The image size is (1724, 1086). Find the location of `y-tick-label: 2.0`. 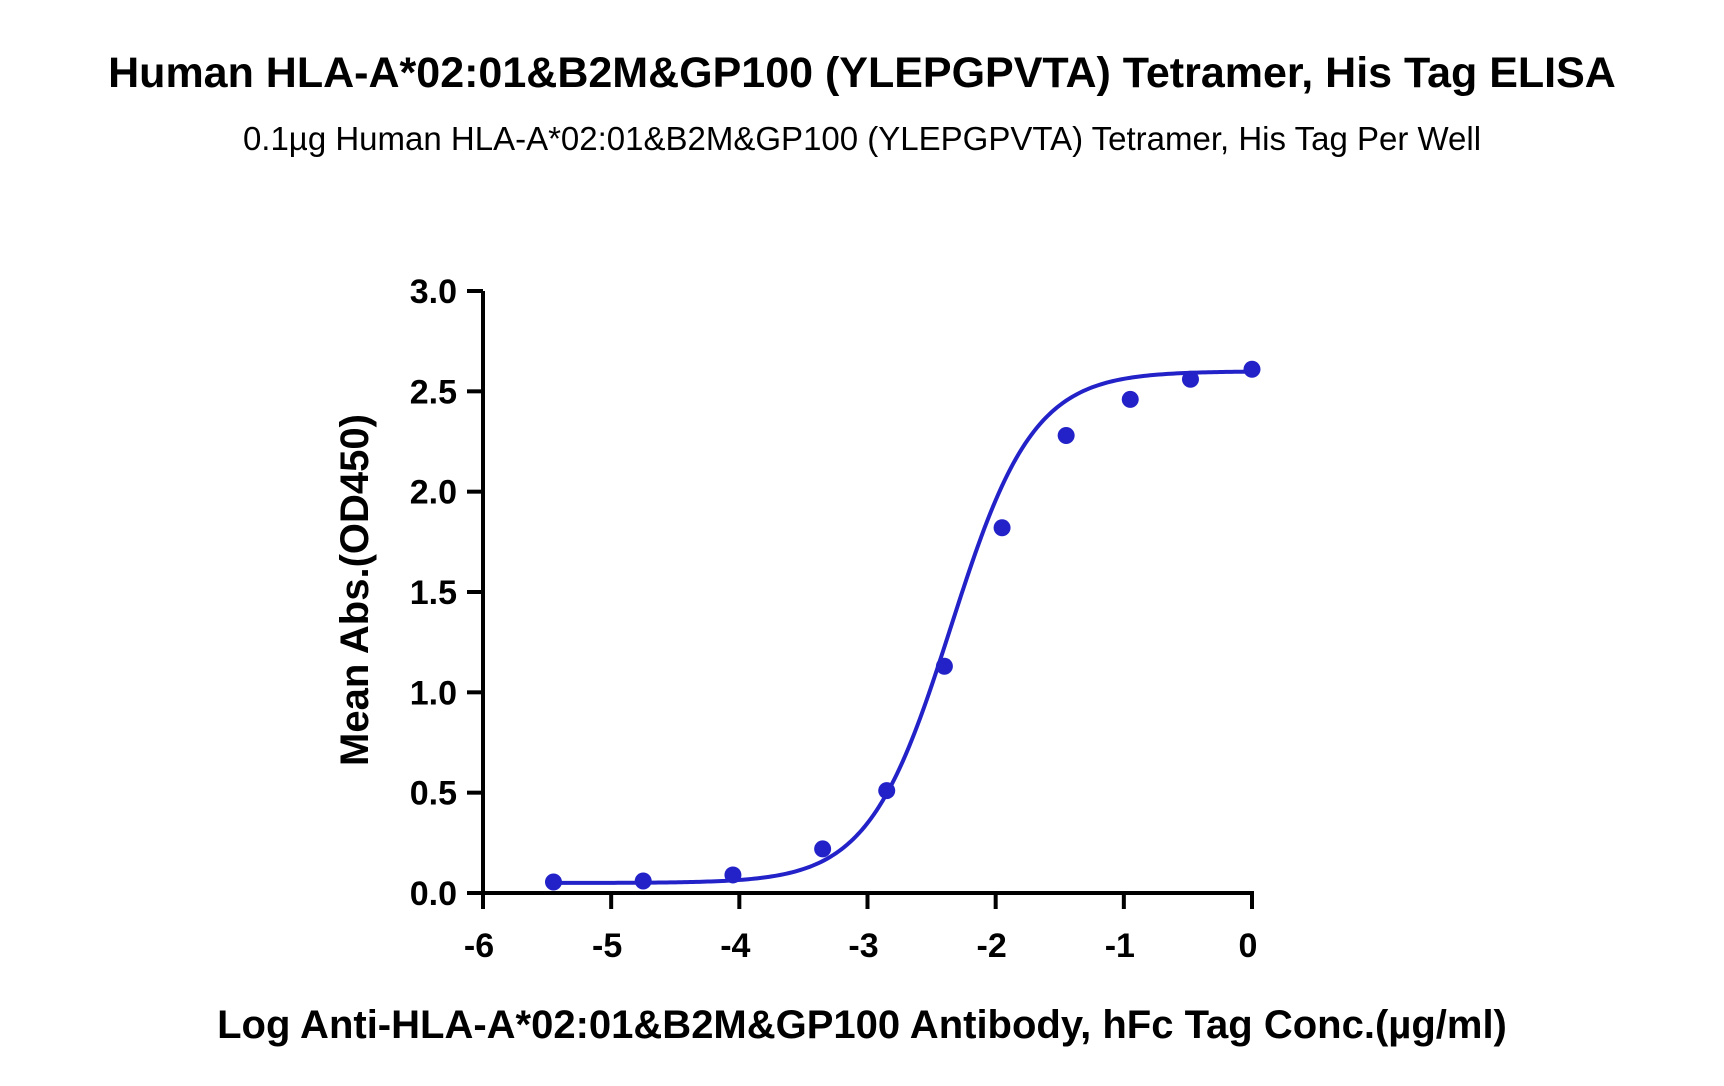

y-tick-label: 2.0 is located at coordinates (433, 493).